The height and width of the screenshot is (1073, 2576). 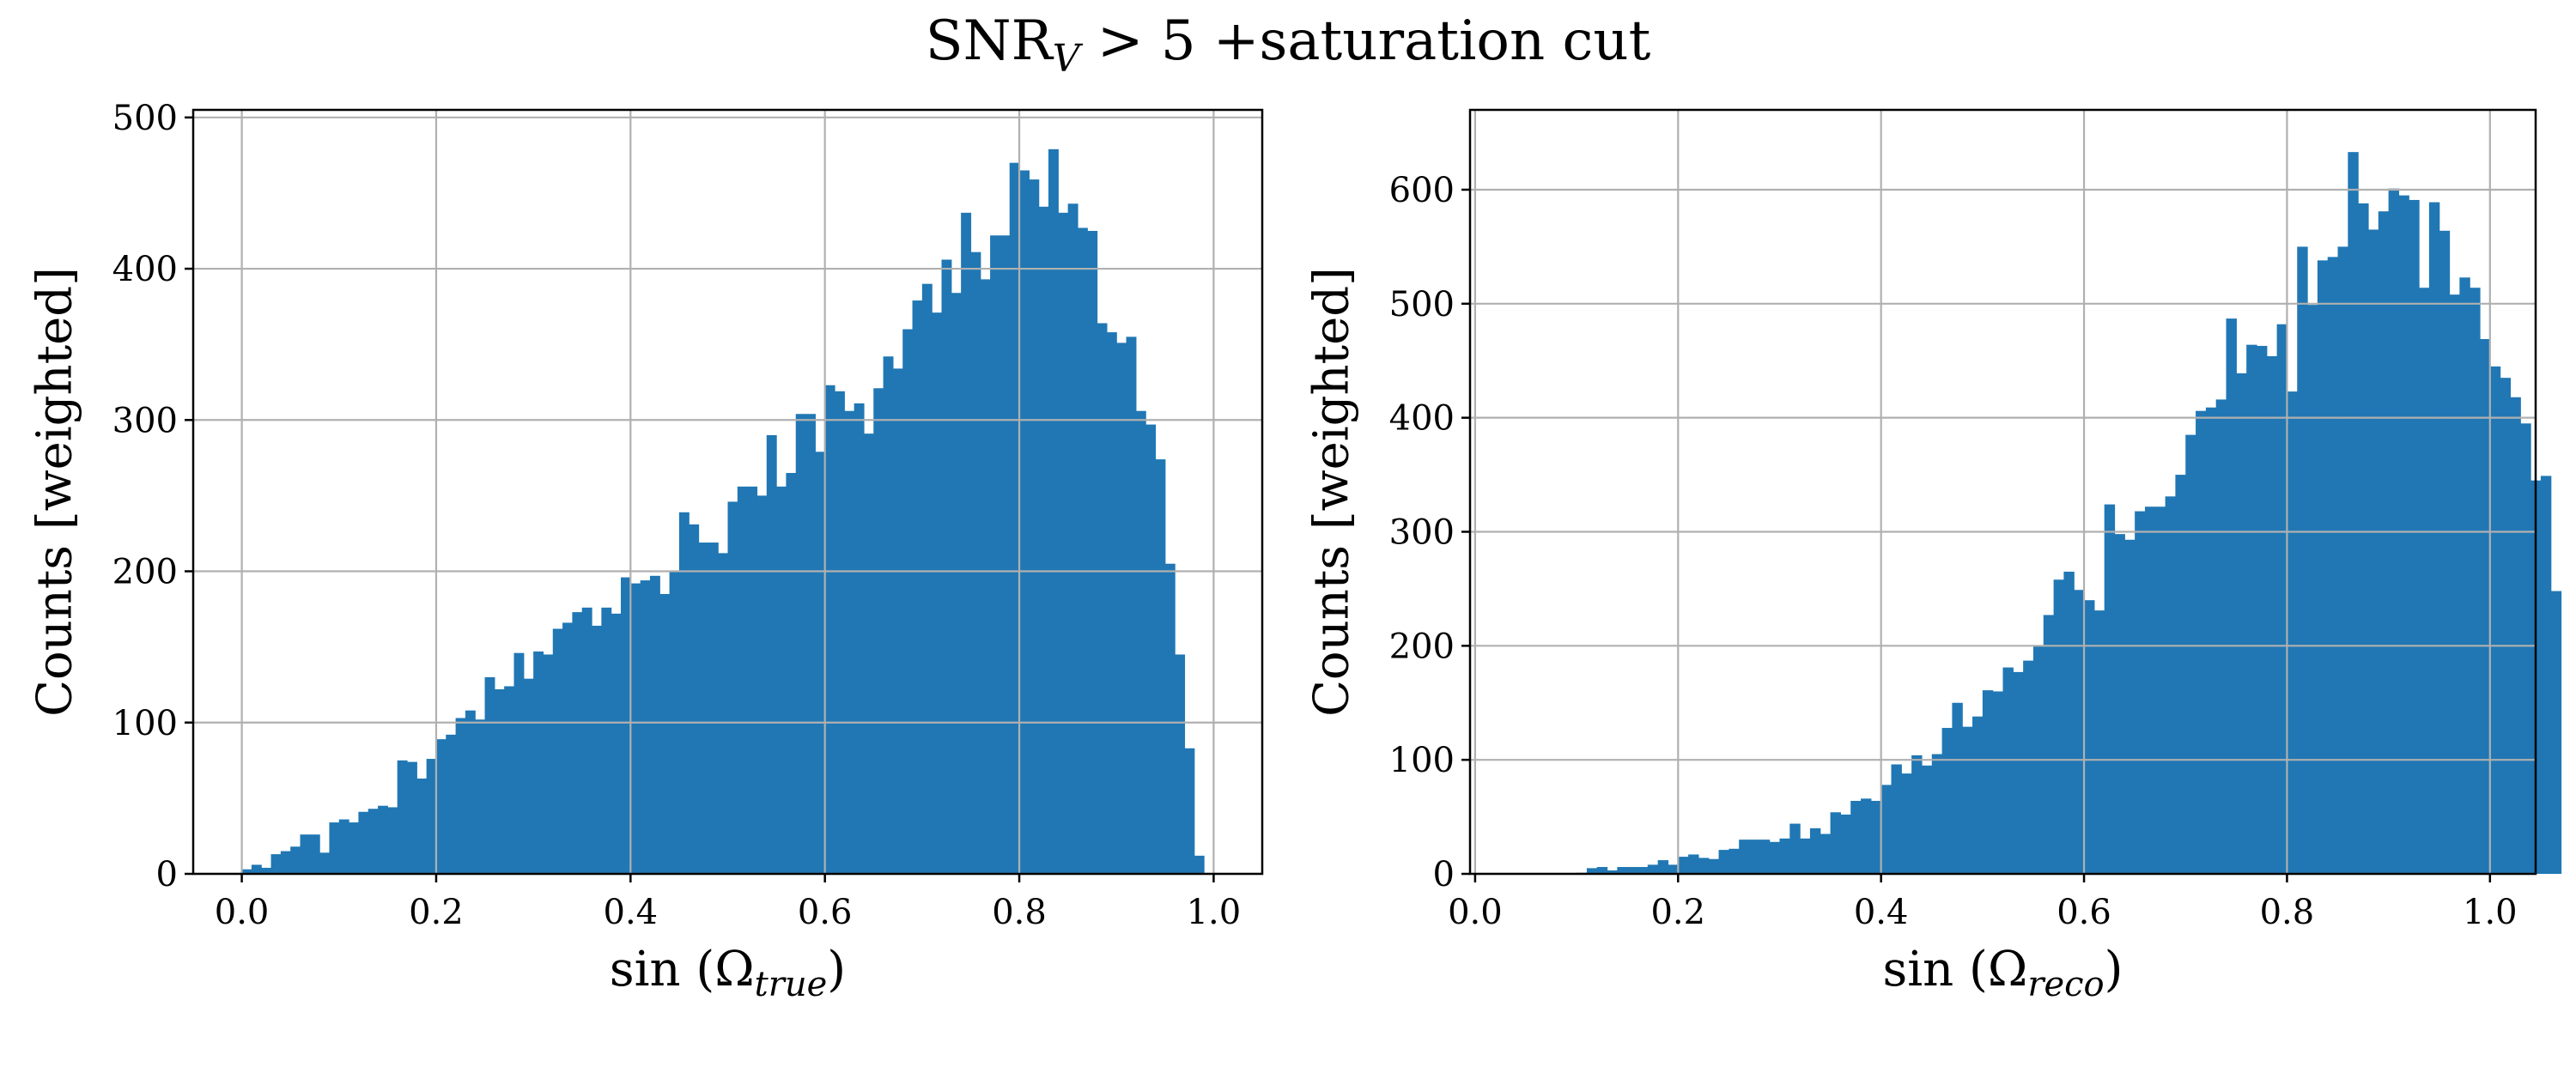 What do you see at coordinates (1475, 913) in the screenshot?
I see `x-tick-label: 0.0` at bounding box center [1475, 913].